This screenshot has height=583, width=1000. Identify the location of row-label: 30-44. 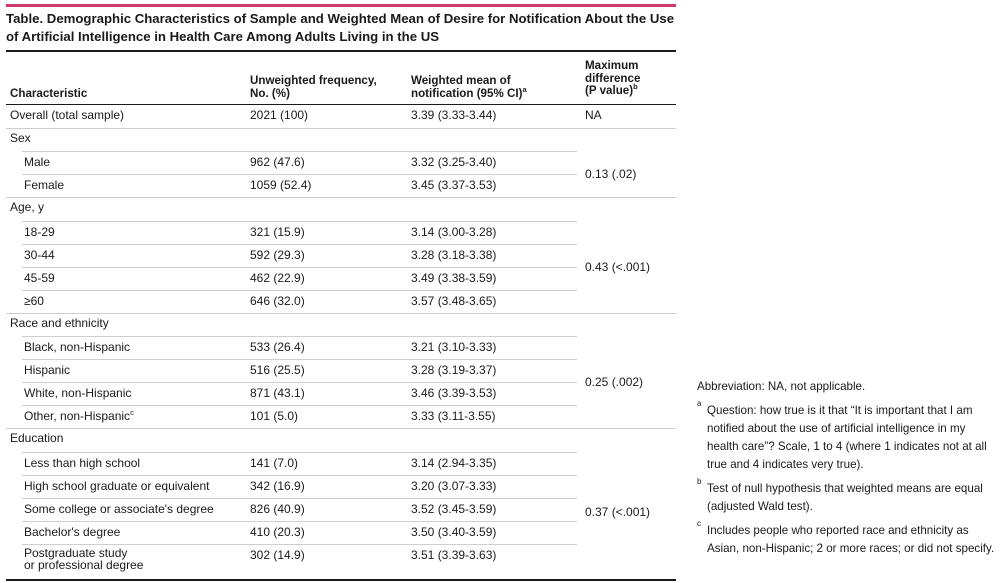
(39, 254).